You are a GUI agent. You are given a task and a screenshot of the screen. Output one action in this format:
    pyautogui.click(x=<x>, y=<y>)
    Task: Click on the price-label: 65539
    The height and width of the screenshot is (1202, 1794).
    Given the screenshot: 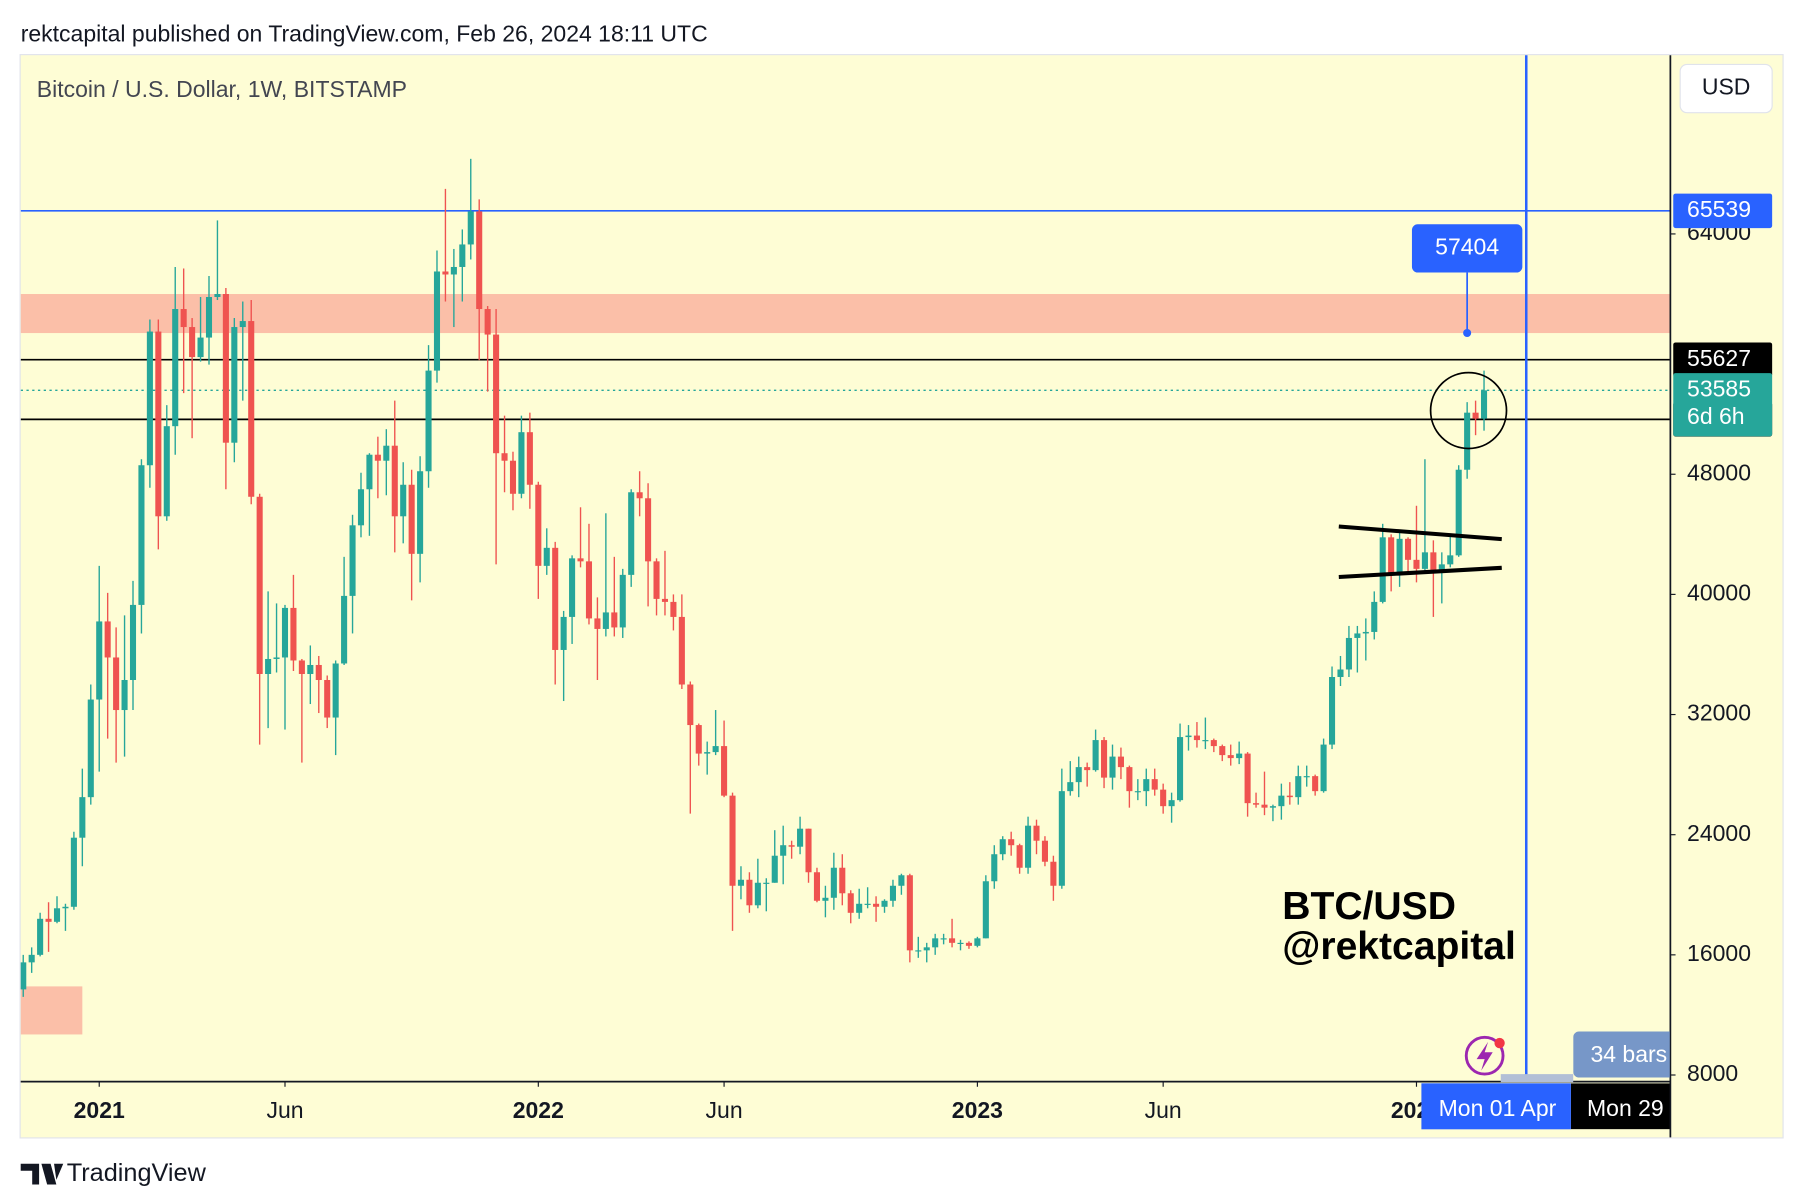 What is the action you would take?
    pyautogui.click(x=1719, y=209)
    